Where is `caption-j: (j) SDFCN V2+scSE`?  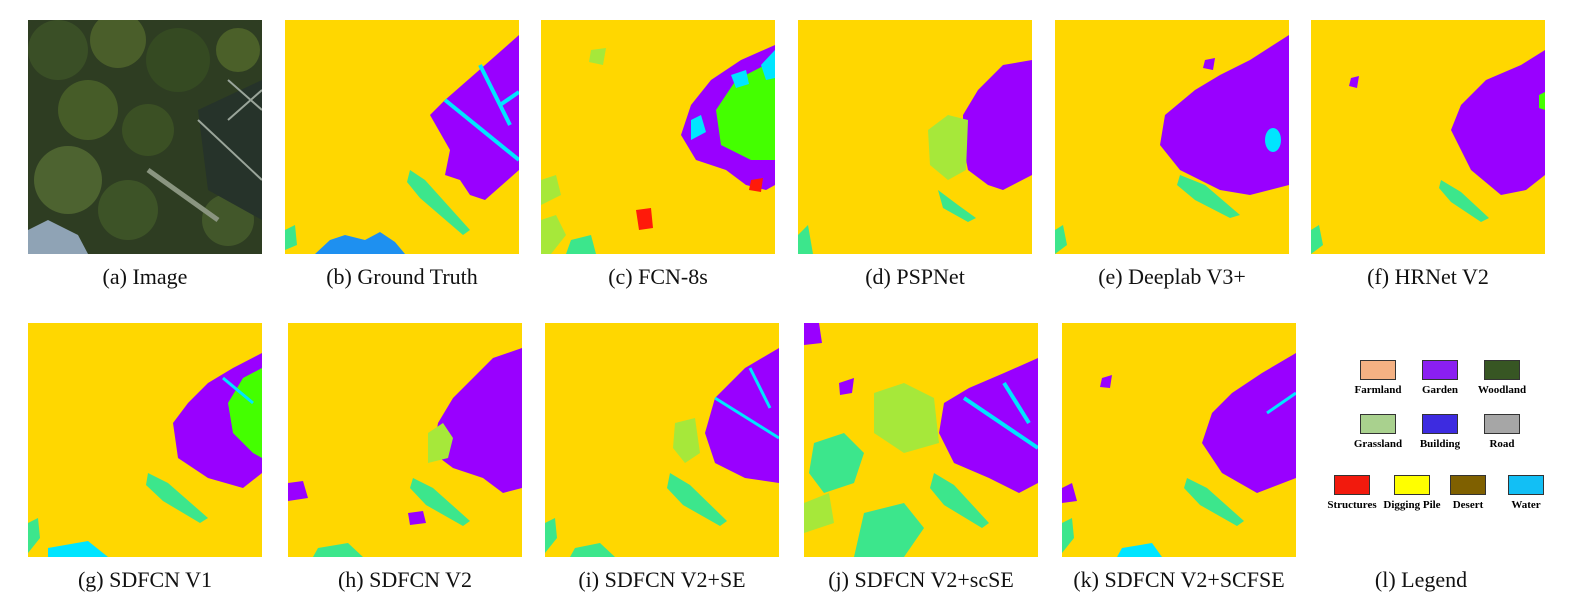 caption-j: (j) SDFCN V2+scSE is located at coordinates (921, 579).